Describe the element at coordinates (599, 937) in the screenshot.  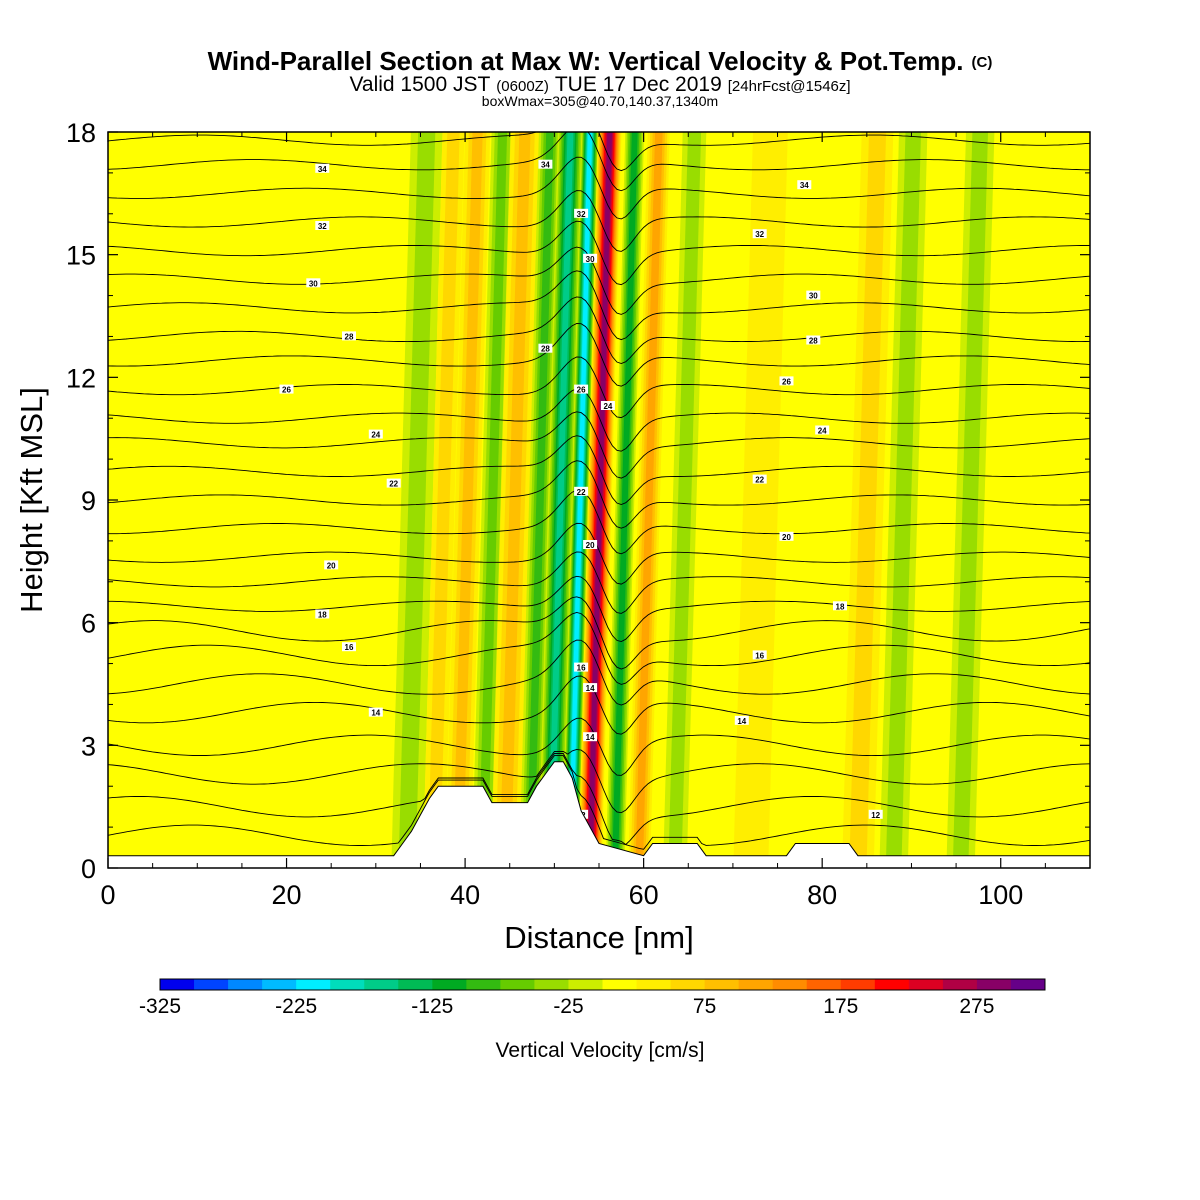
I see `x-axis-label: Distance [nm]` at that location.